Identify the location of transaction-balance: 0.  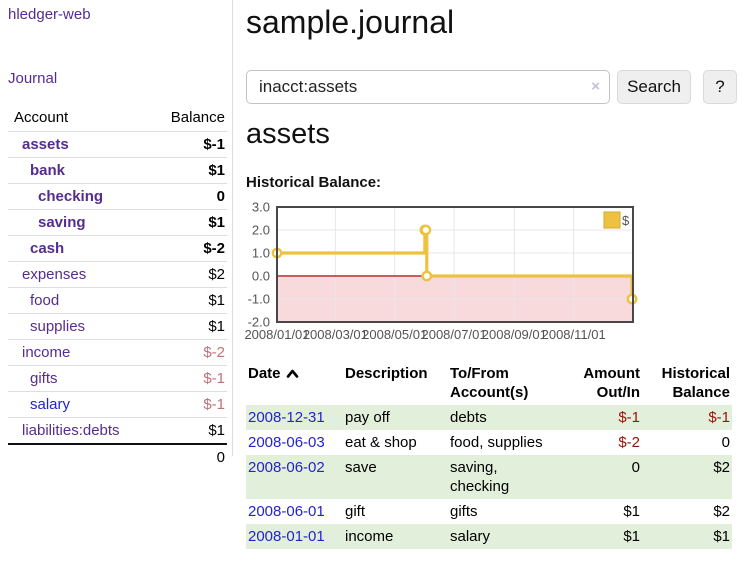
(725, 442).